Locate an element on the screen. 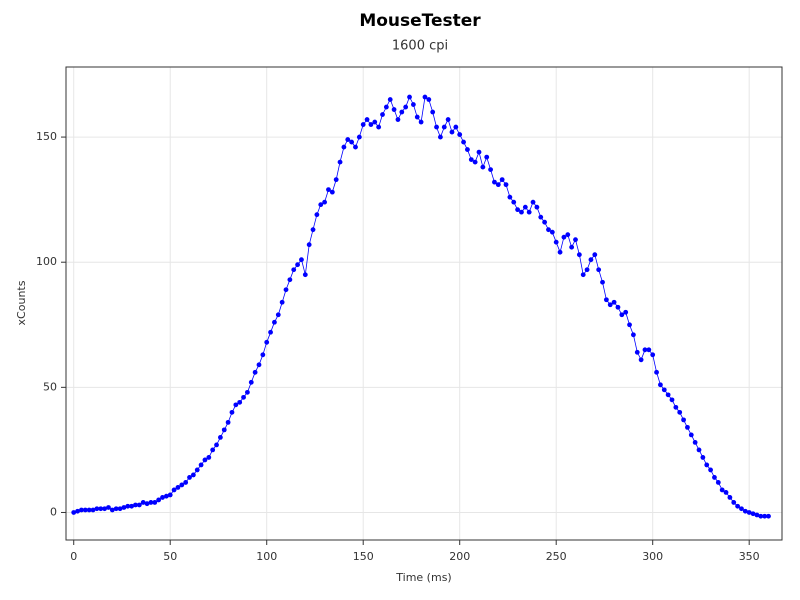 Image resolution: width=800 pixels, height=600 pixels. x-tick-label: 200 is located at coordinates (459, 556).